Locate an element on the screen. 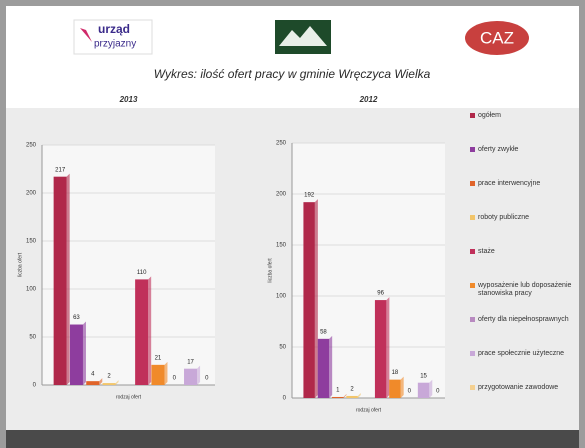 The height and width of the screenshot is (448, 585). logo-left is located at coordinates (113, 37).